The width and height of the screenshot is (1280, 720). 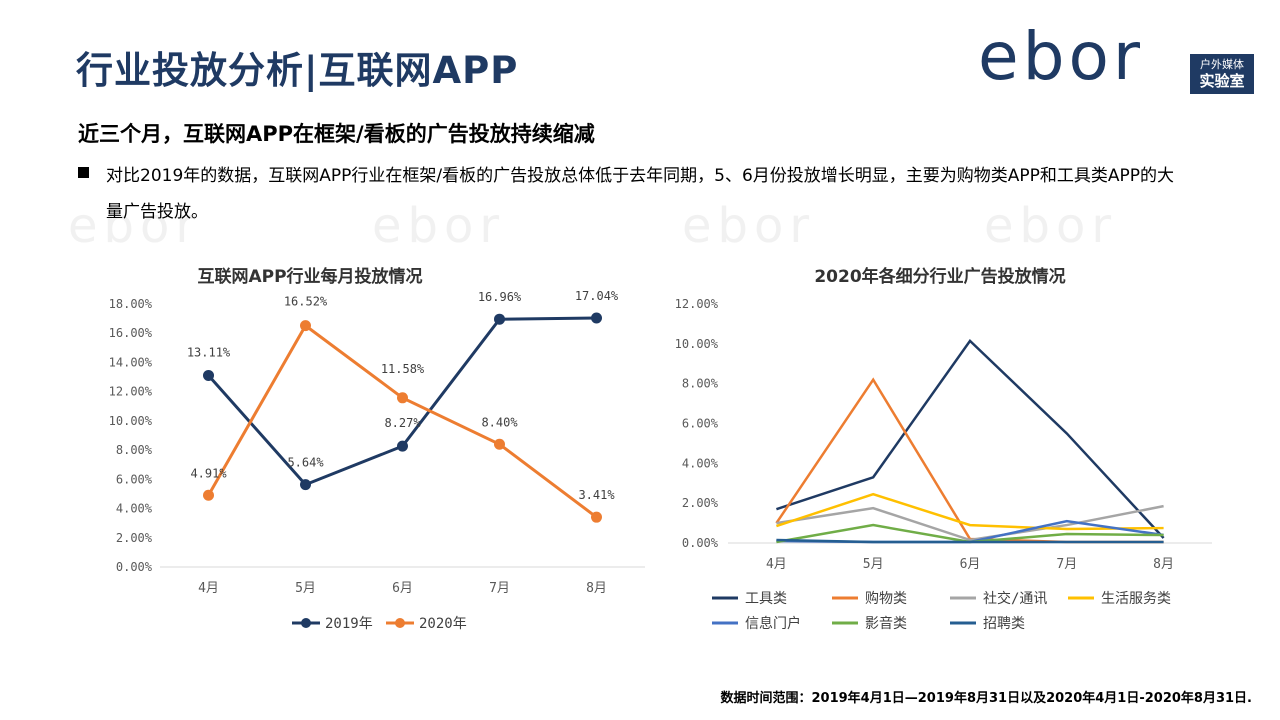 What do you see at coordinates (1222, 81) in the screenshot?
I see `logo-badge-line2: 实验室` at bounding box center [1222, 81].